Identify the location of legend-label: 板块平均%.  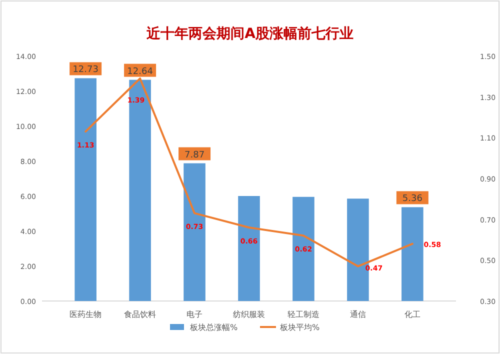
(299, 327).